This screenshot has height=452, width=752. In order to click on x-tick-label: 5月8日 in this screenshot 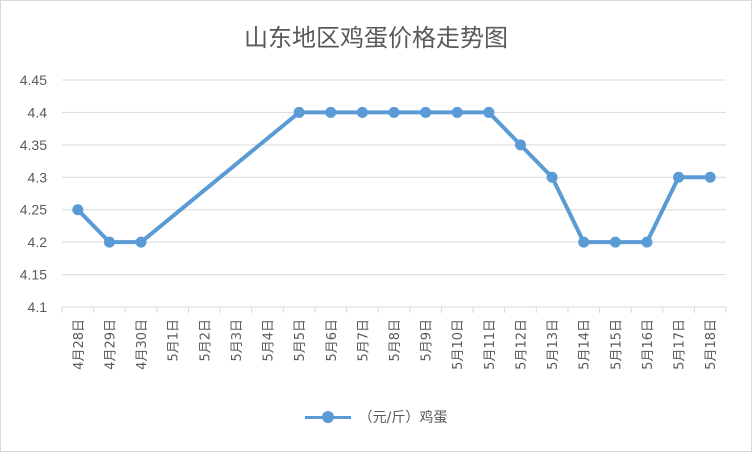, I will do `click(395, 340)`.